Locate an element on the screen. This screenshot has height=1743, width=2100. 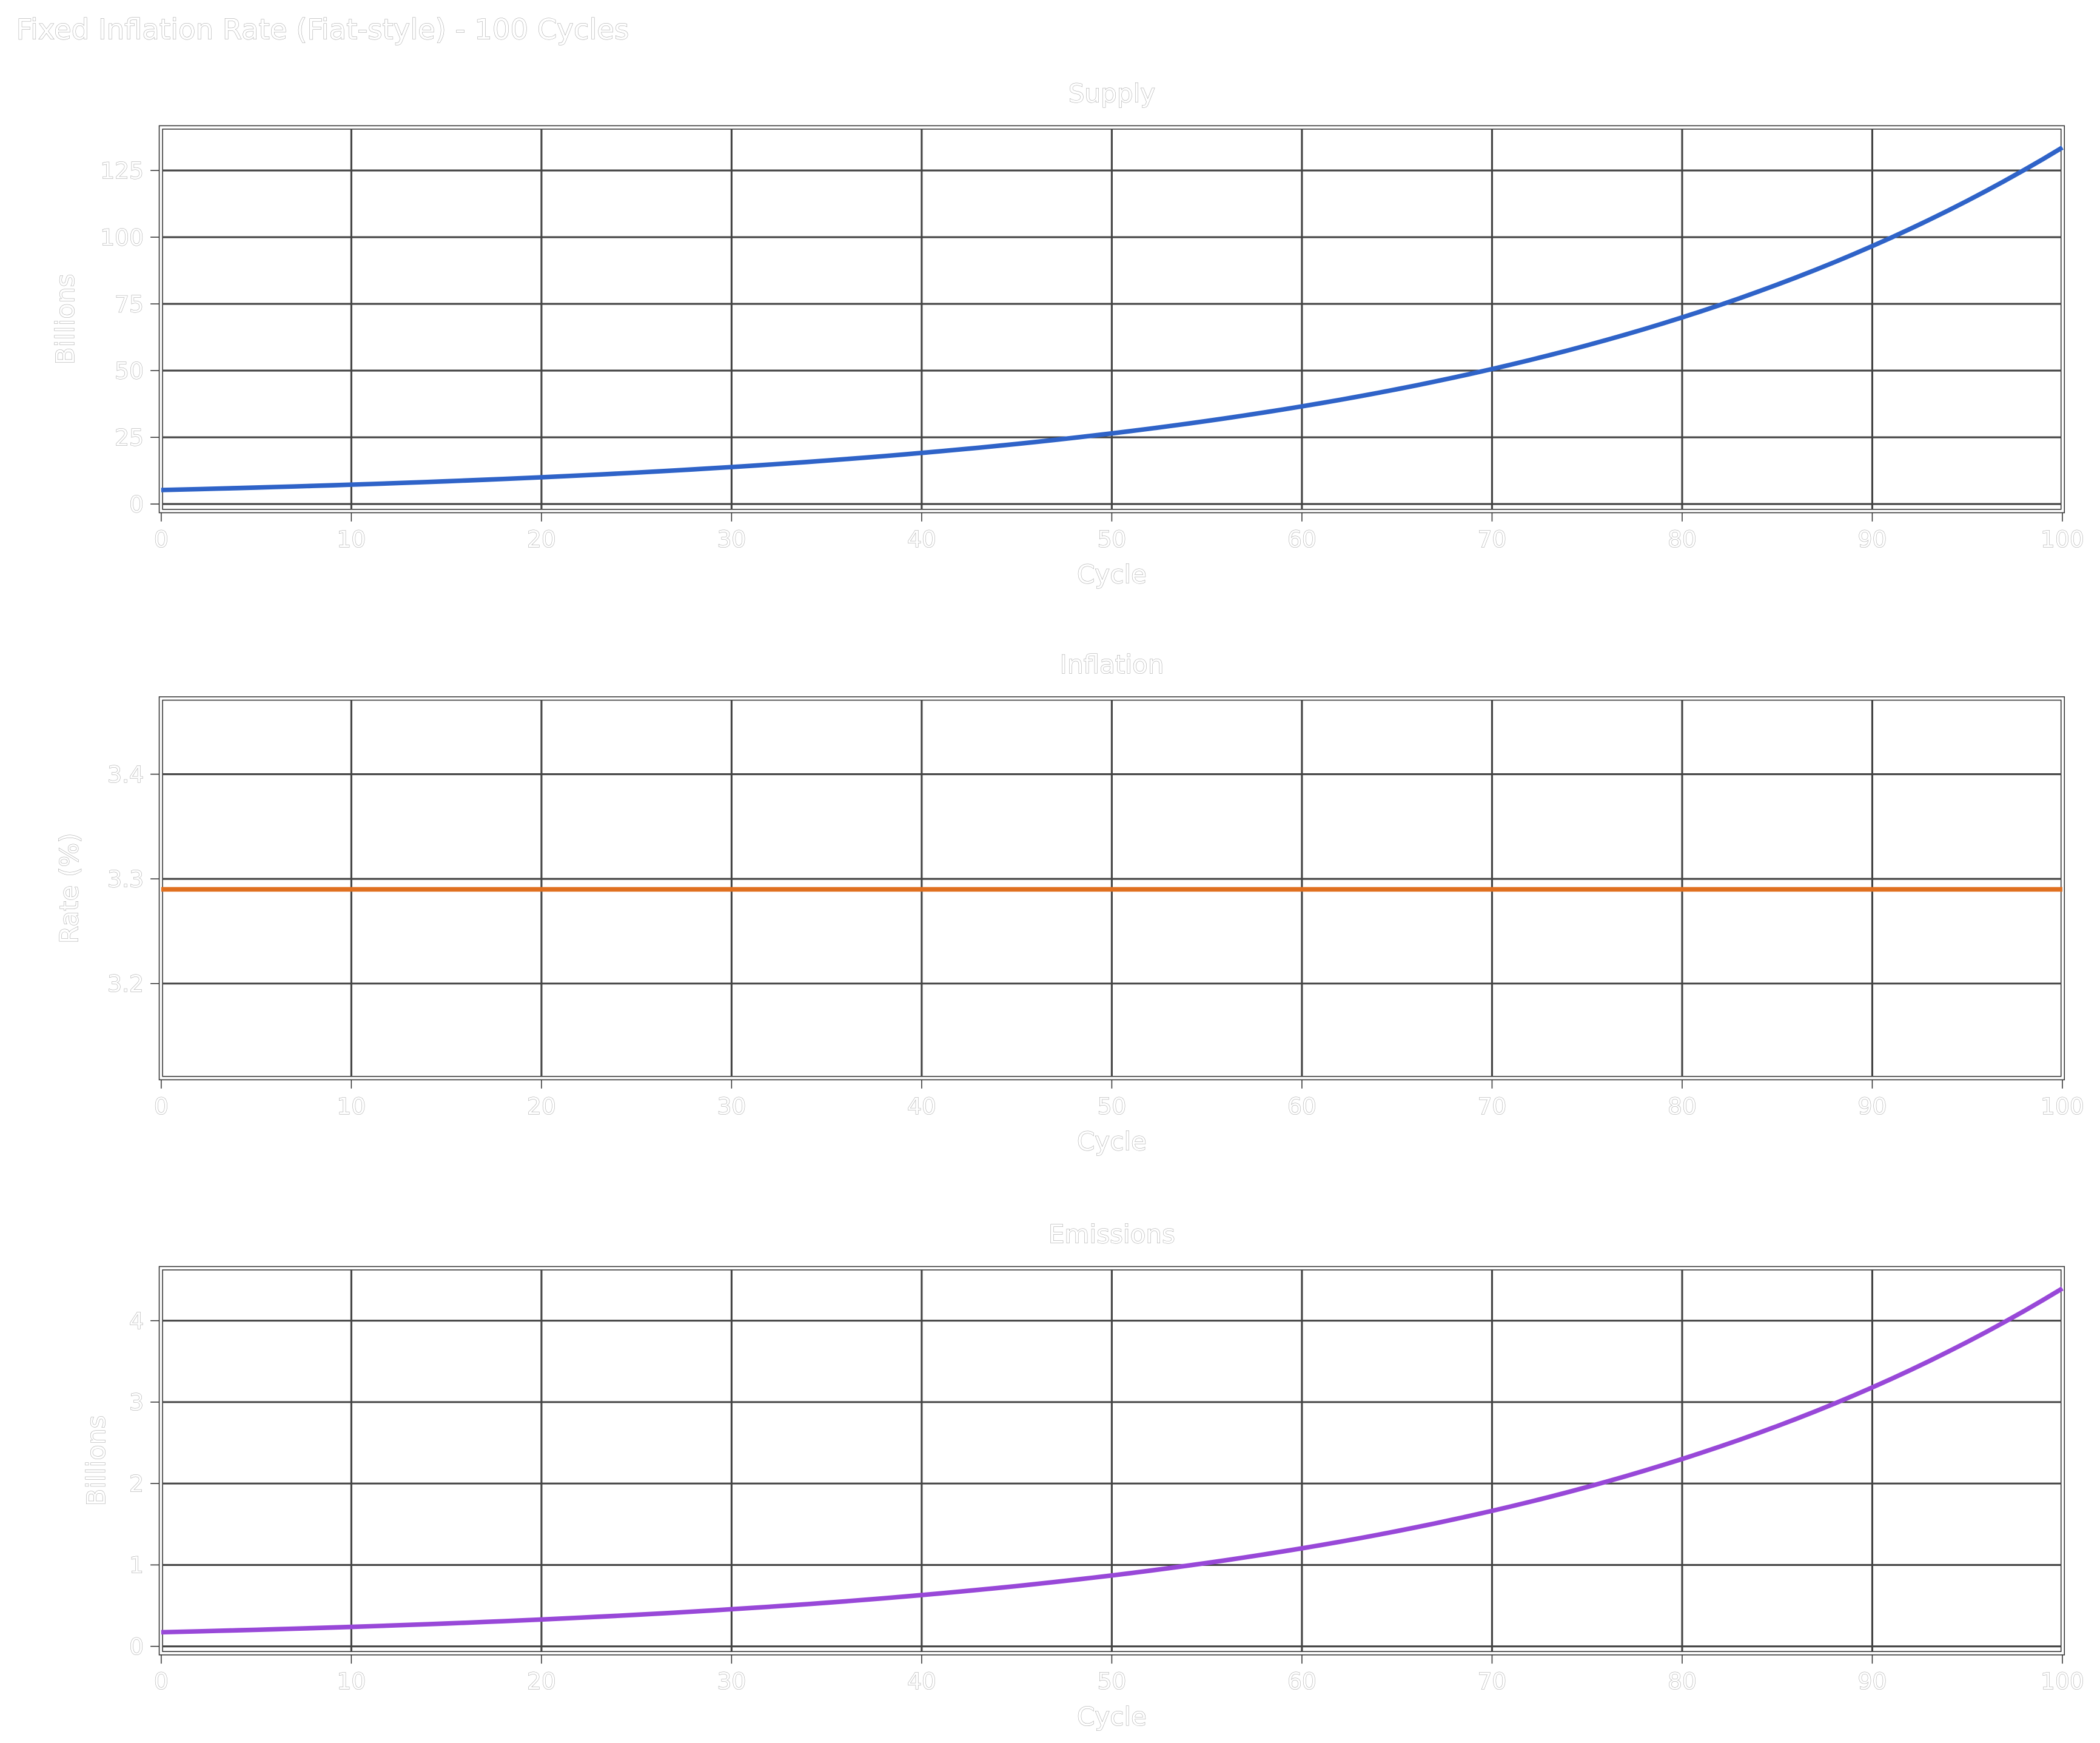
y-tick-label: 3.2 is located at coordinates (126, 984).